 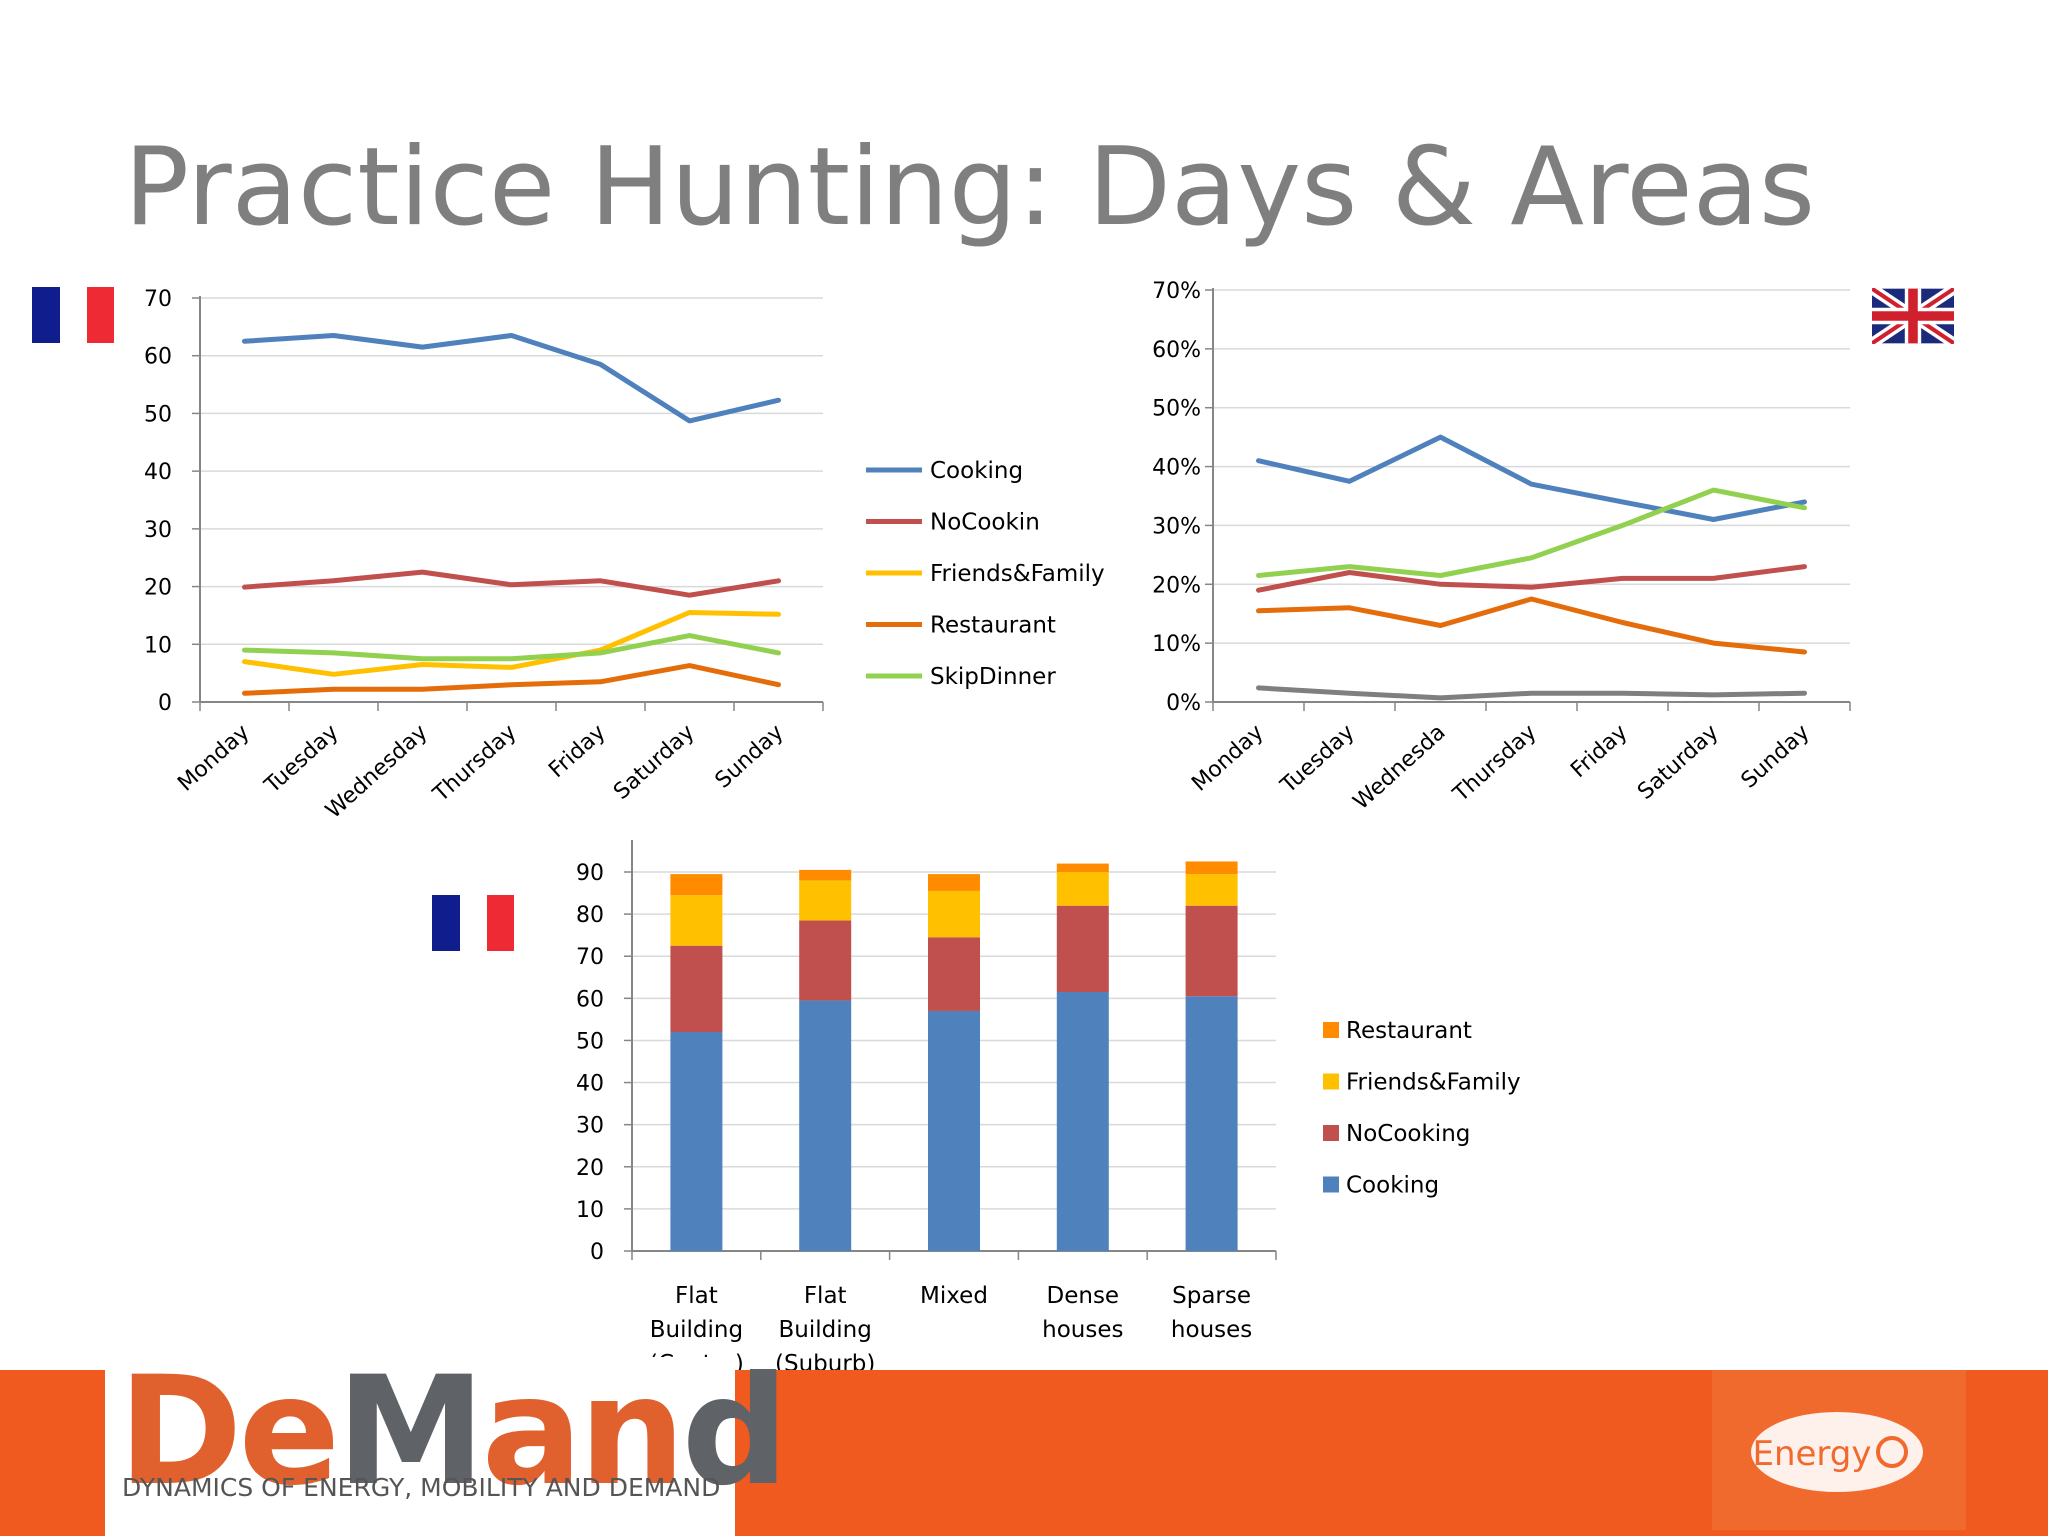 I want to click on y-tick-label: 90, so click(x=590, y=873).